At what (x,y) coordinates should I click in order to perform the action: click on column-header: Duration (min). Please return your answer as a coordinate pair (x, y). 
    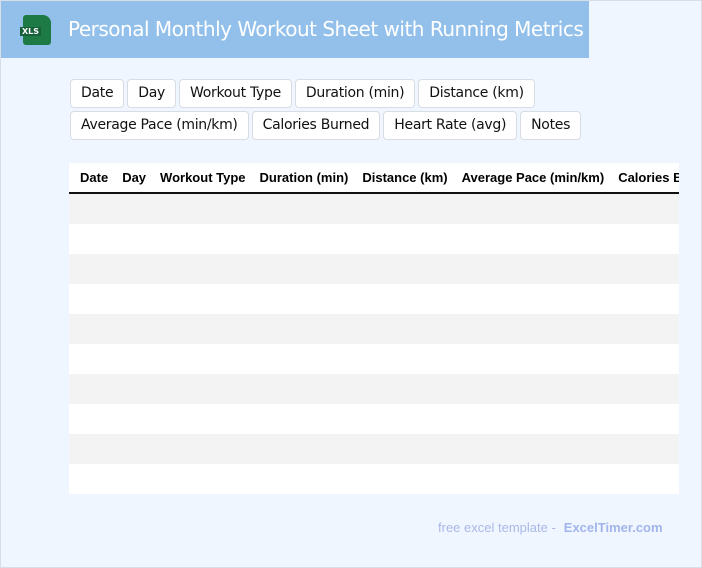
    Looking at the image, I should click on (304, 177).